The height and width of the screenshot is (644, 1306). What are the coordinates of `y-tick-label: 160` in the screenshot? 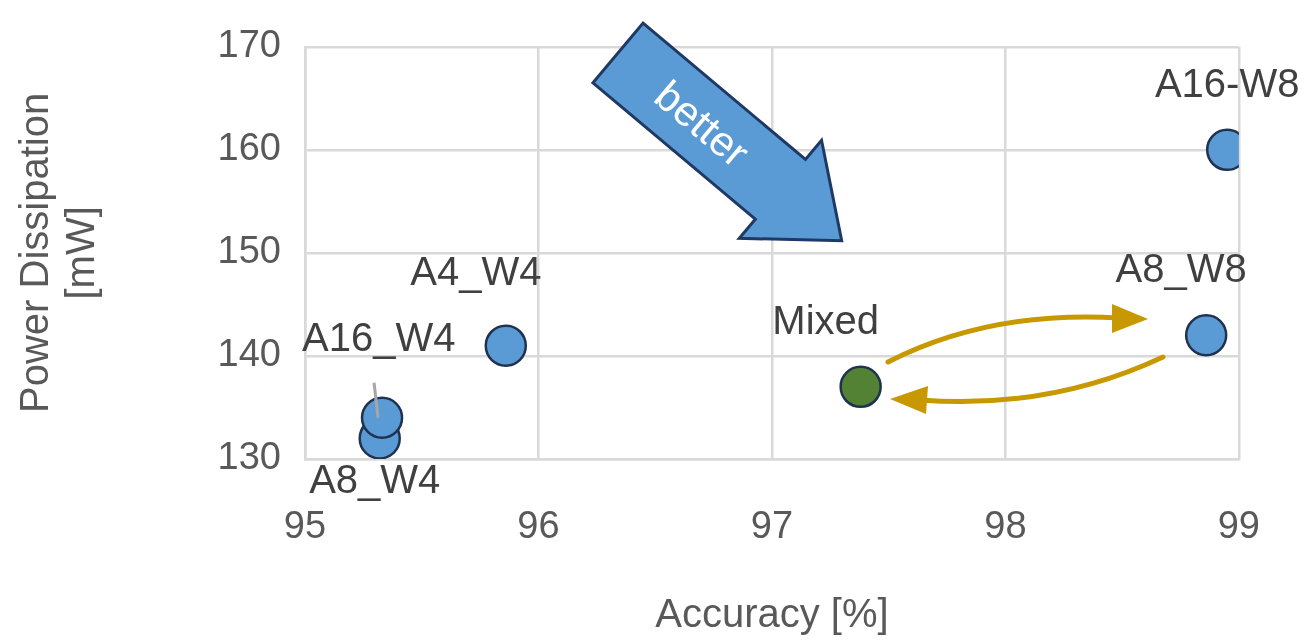 It's located at (249, 147).